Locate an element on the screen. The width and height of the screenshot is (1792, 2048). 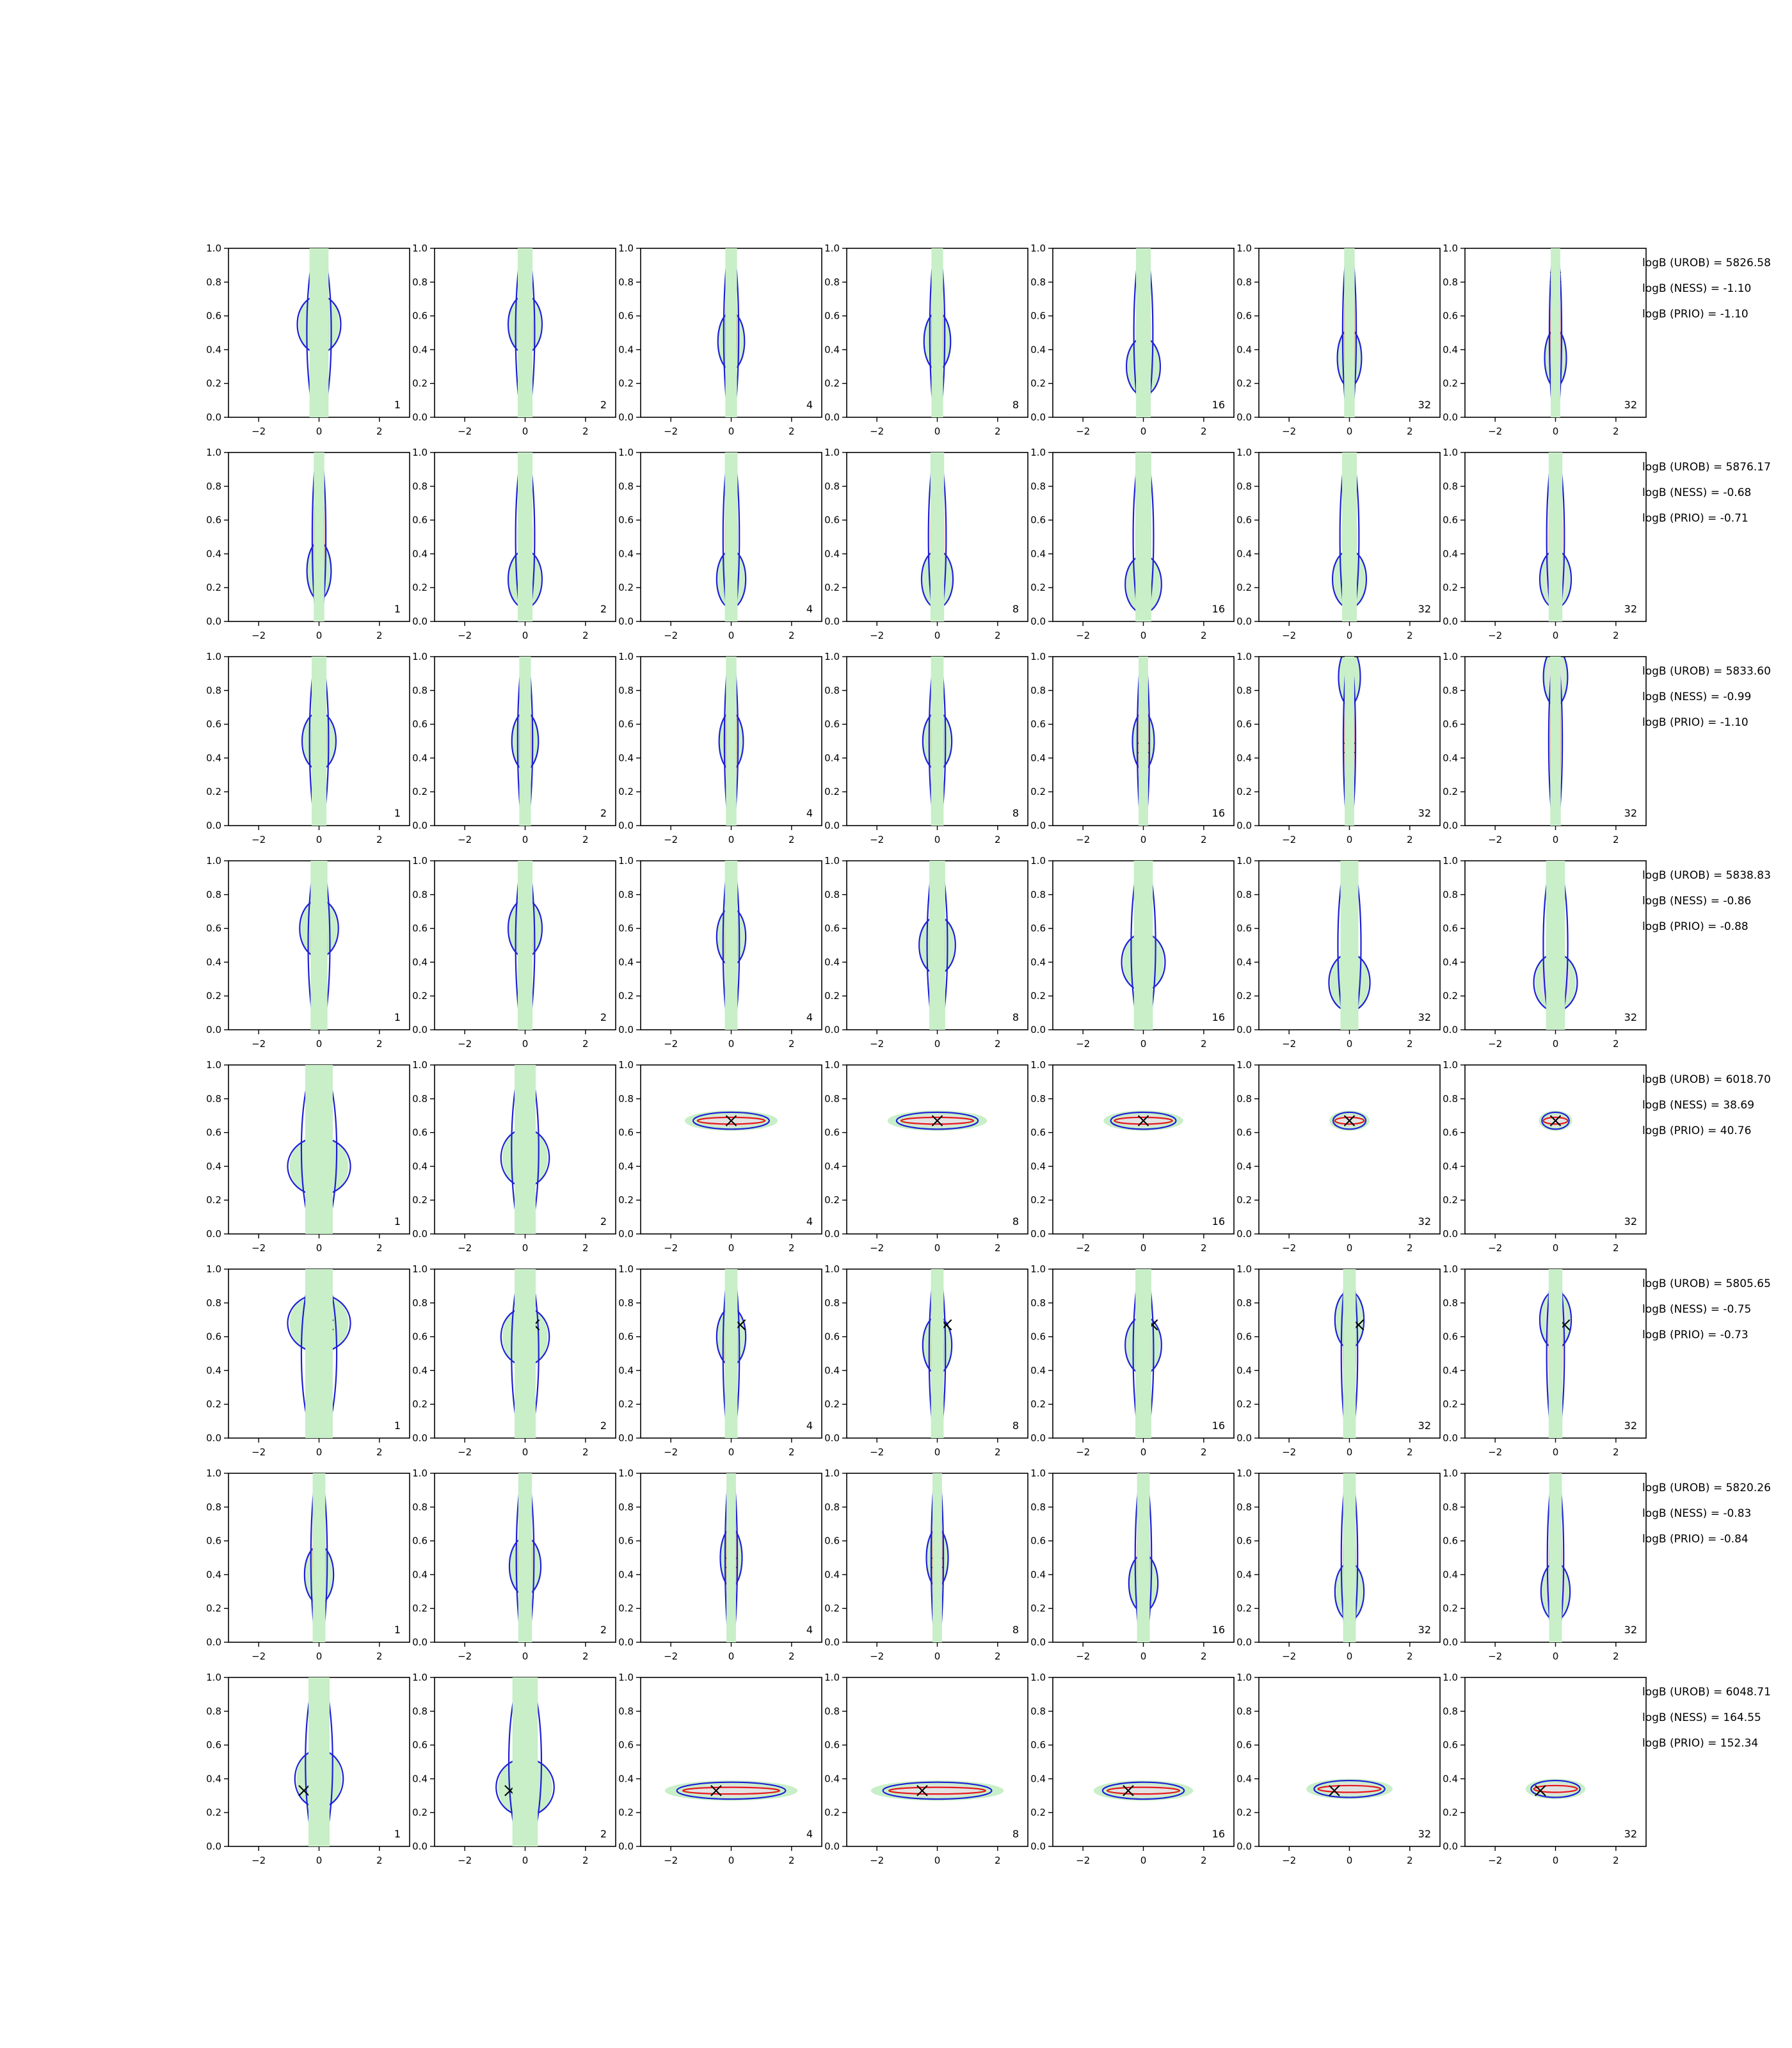
panel-r2-c3: −2 0 2 0.0 0.2 0.4 0.6 0.8 1.0 4 is located at coordinates (720, 544).